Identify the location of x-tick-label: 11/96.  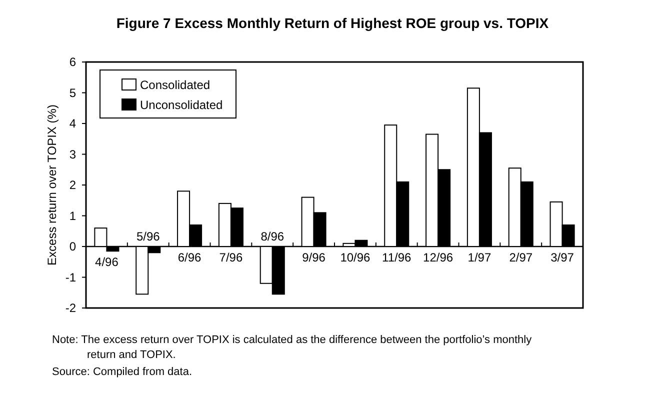
(397, 257).